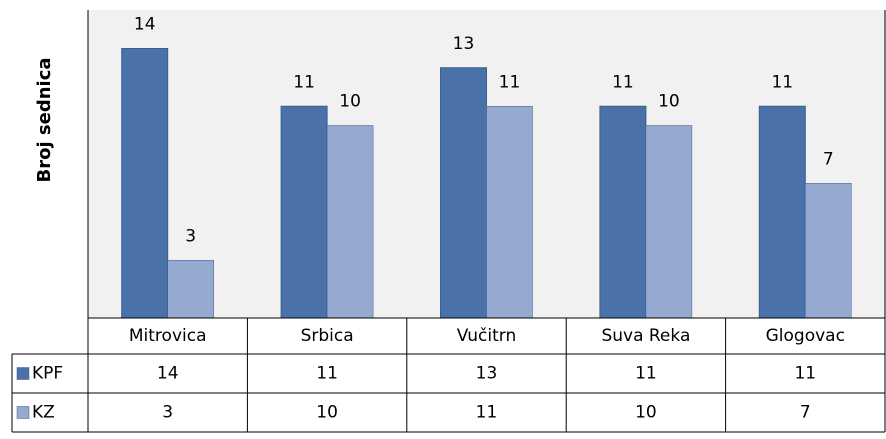  I want to click on y-axis-label: Broj sednica, so click(44, 119).